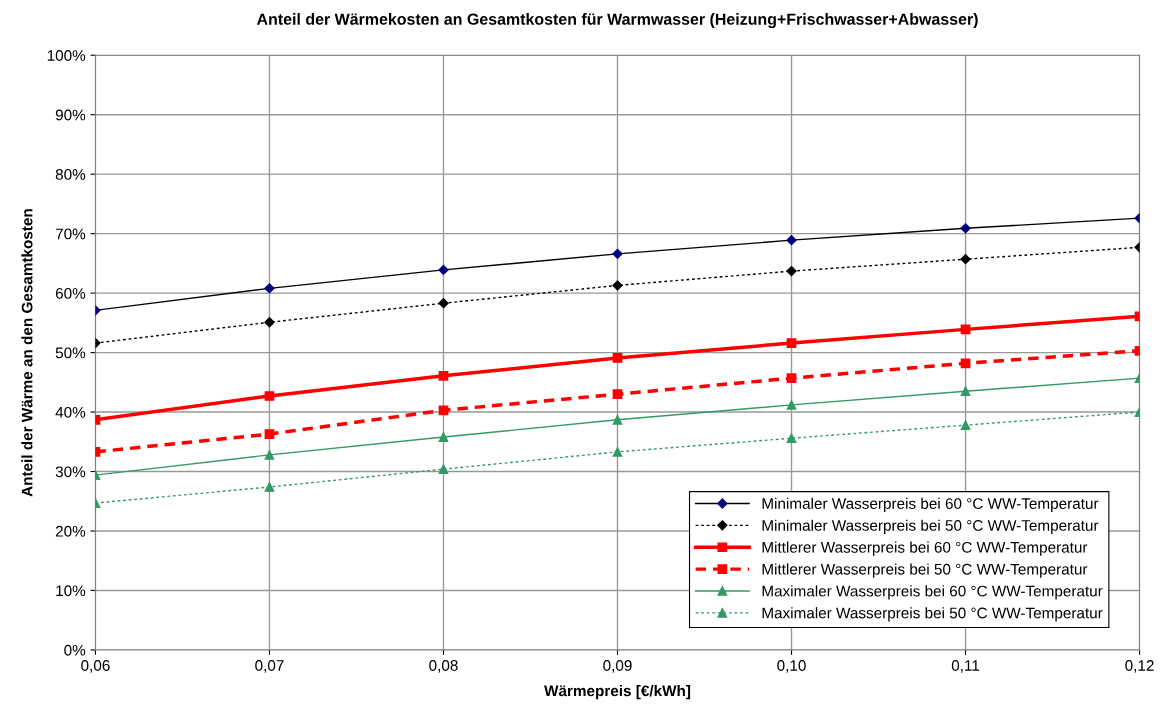  Describe the element at coordinates (269, 666) in the screenshot. I see `x-tick-label: 0,07` at that location.